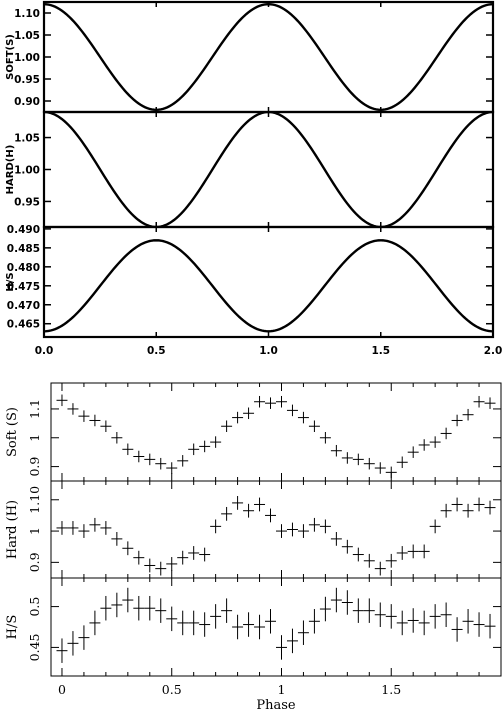  Describe the element at coordinates (34, 531) in the screenshot. I see `y-tick-label: 1` at that location.